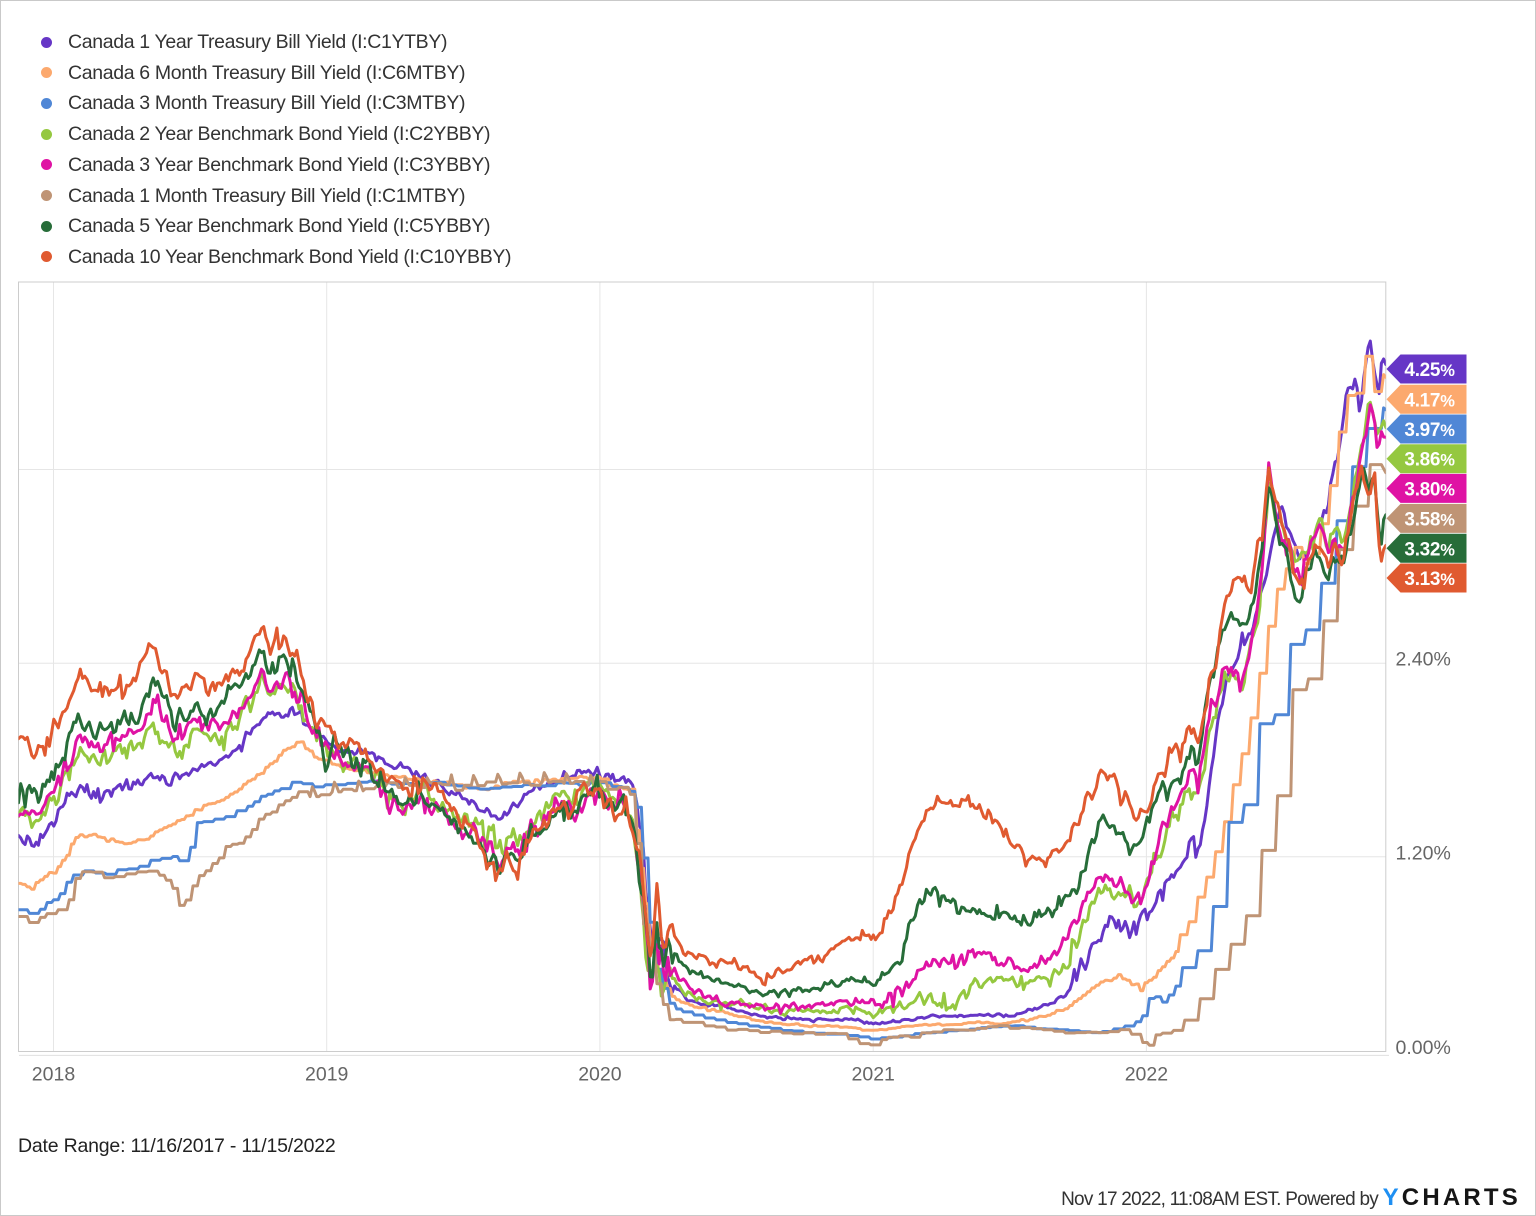  Describe the element at coordinates (1429, 460) in the screenshot. I see `svg-text: 3.86%` at that location.